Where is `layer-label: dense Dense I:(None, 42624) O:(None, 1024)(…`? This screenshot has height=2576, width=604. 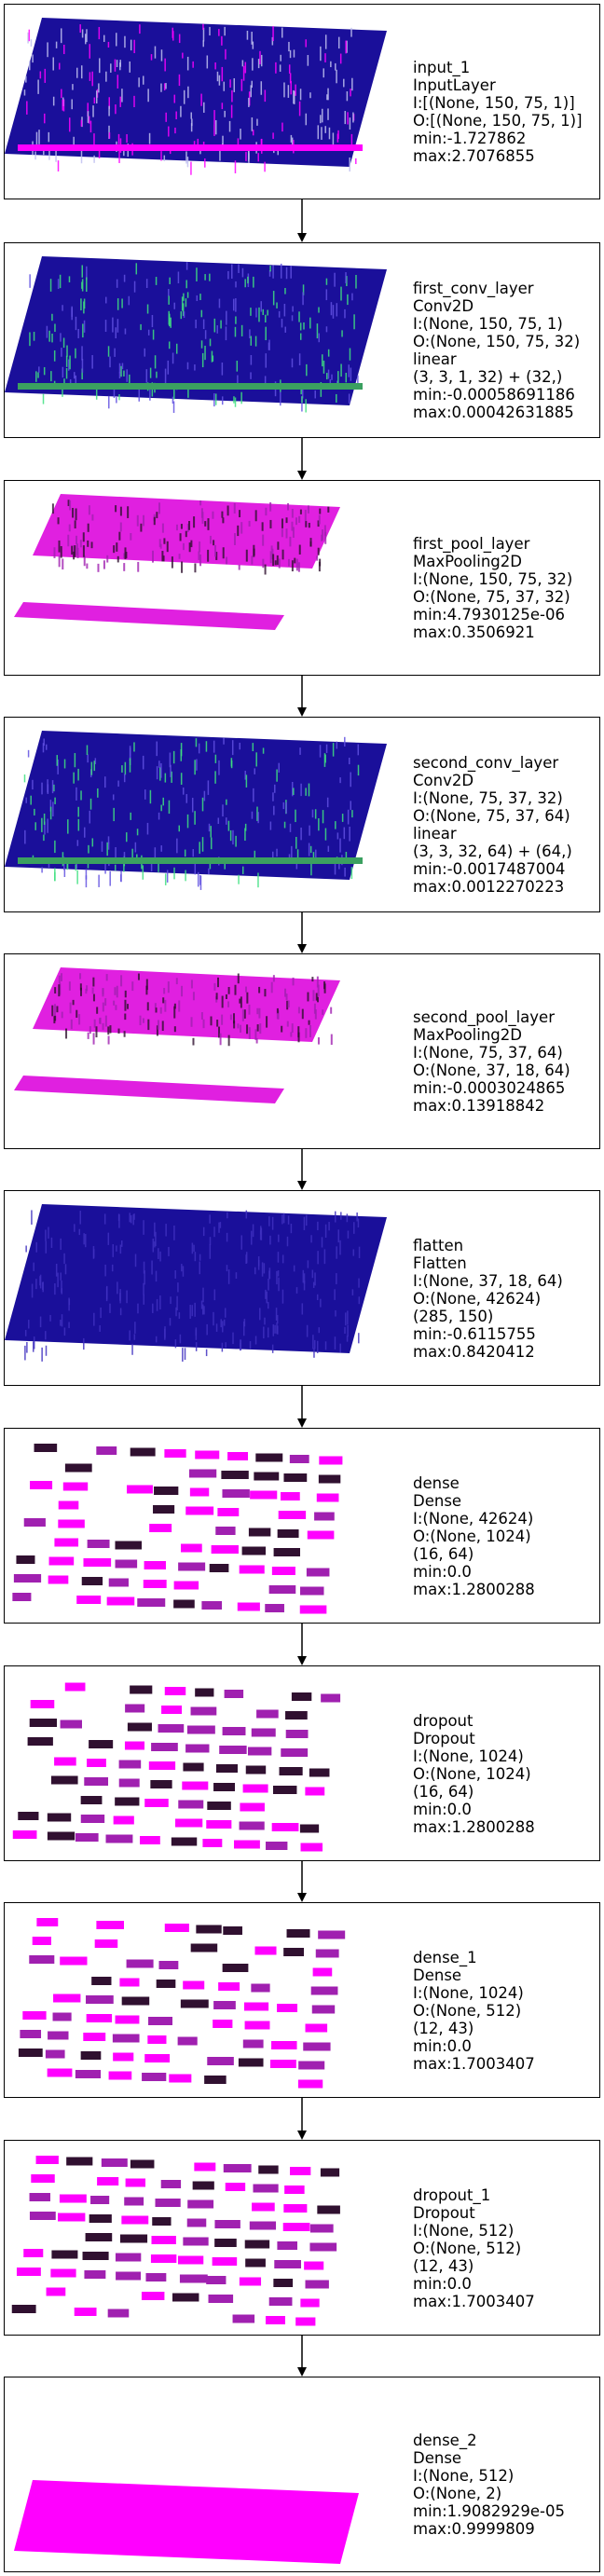 layer-label: dense Dense I:(None, 42624) O:(None, 1024)(… is located at coordinates (474, 1536).